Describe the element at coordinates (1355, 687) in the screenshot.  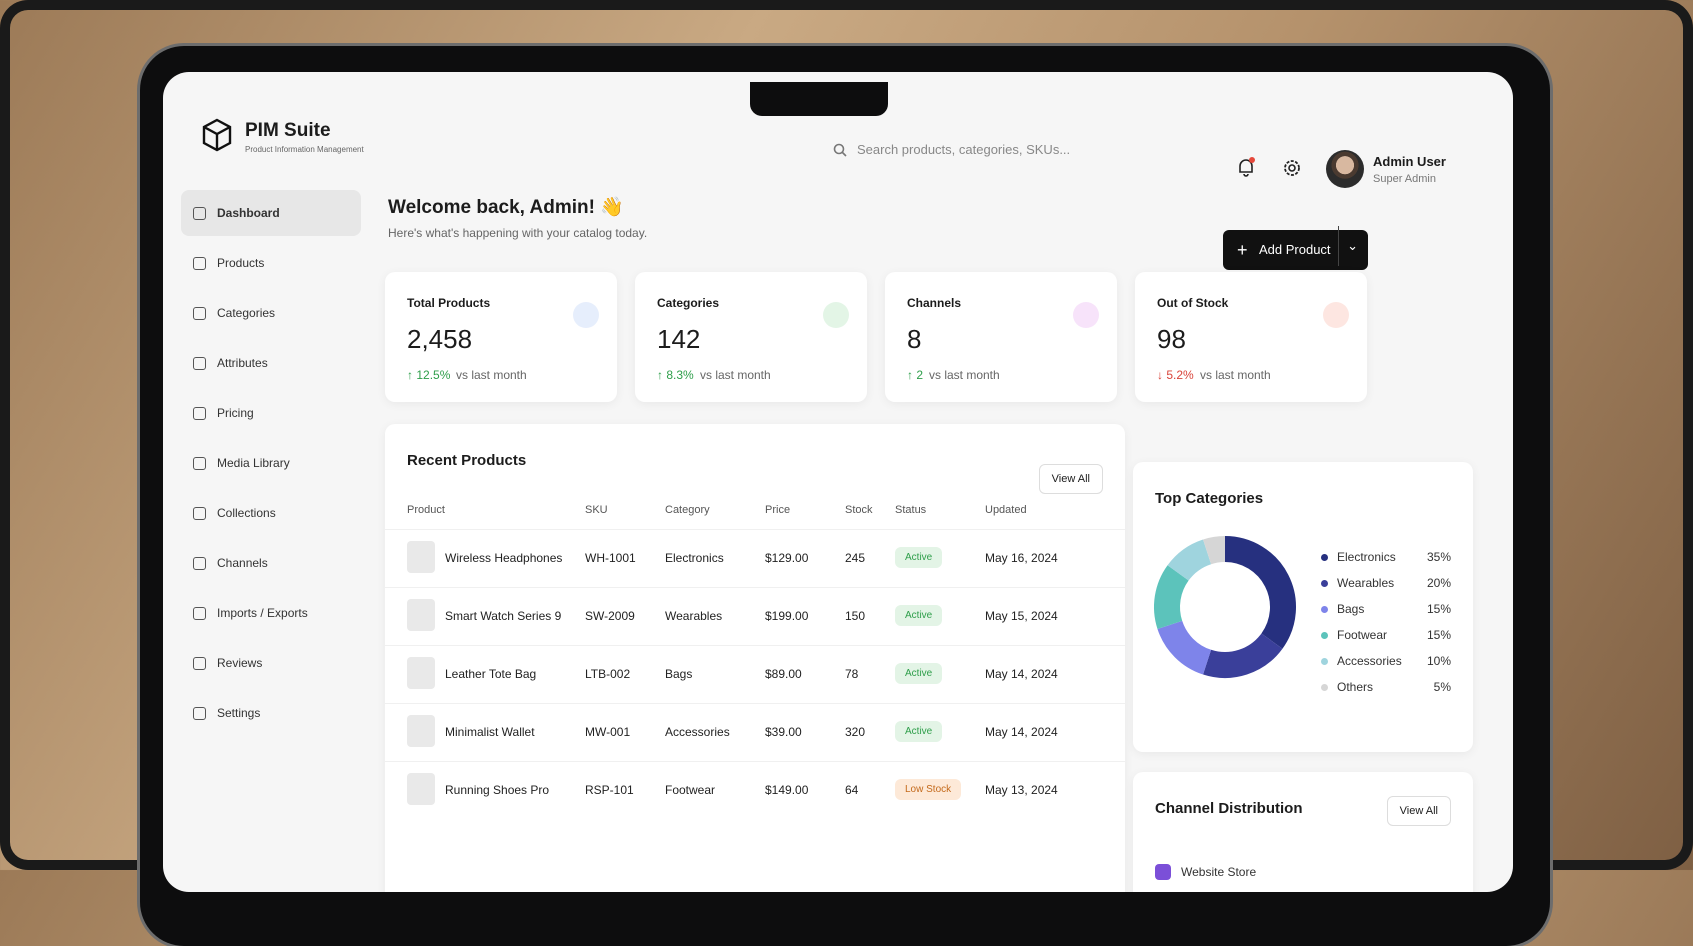
I see `legend-label: Others` at that location.